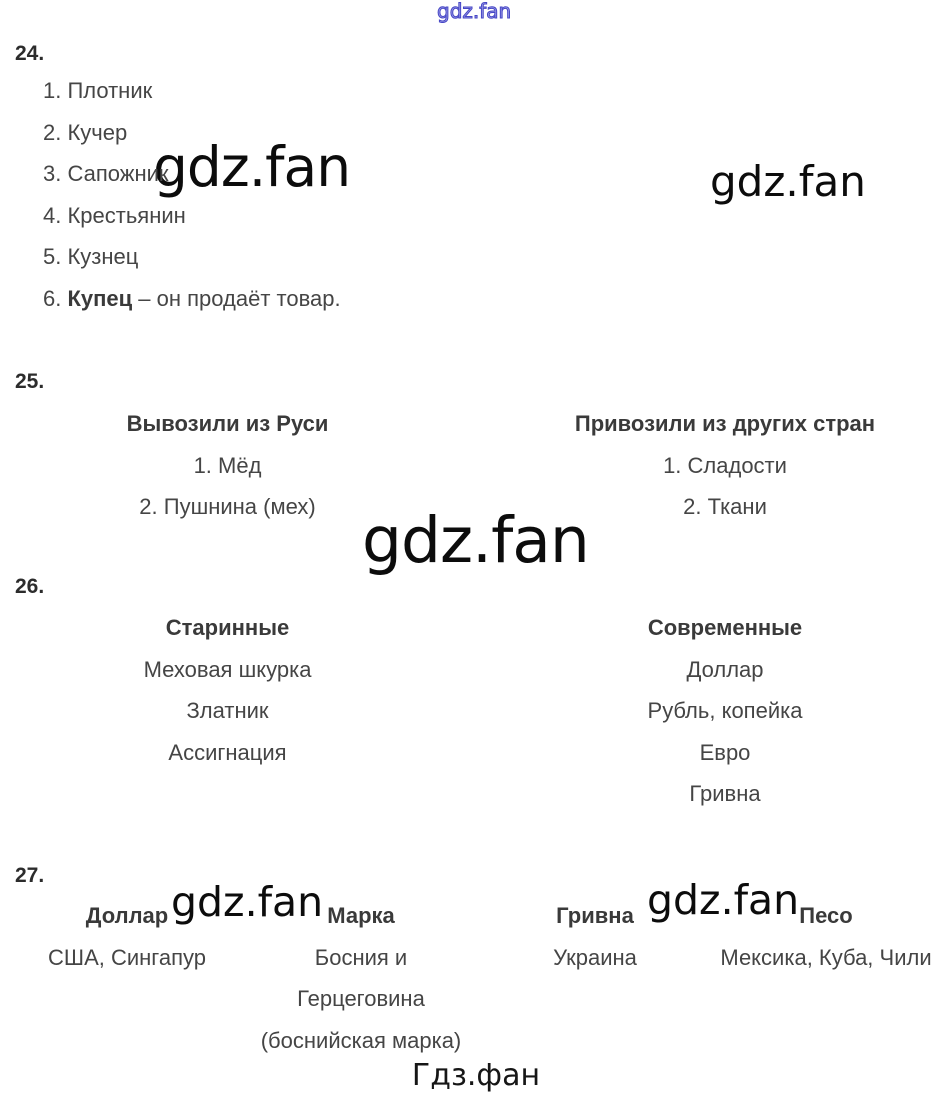 This screenshot has width=952, height=1100. Describe the element at coordinates (595, 915) in the screenshot. I see `column-header: Гривна` at that location.